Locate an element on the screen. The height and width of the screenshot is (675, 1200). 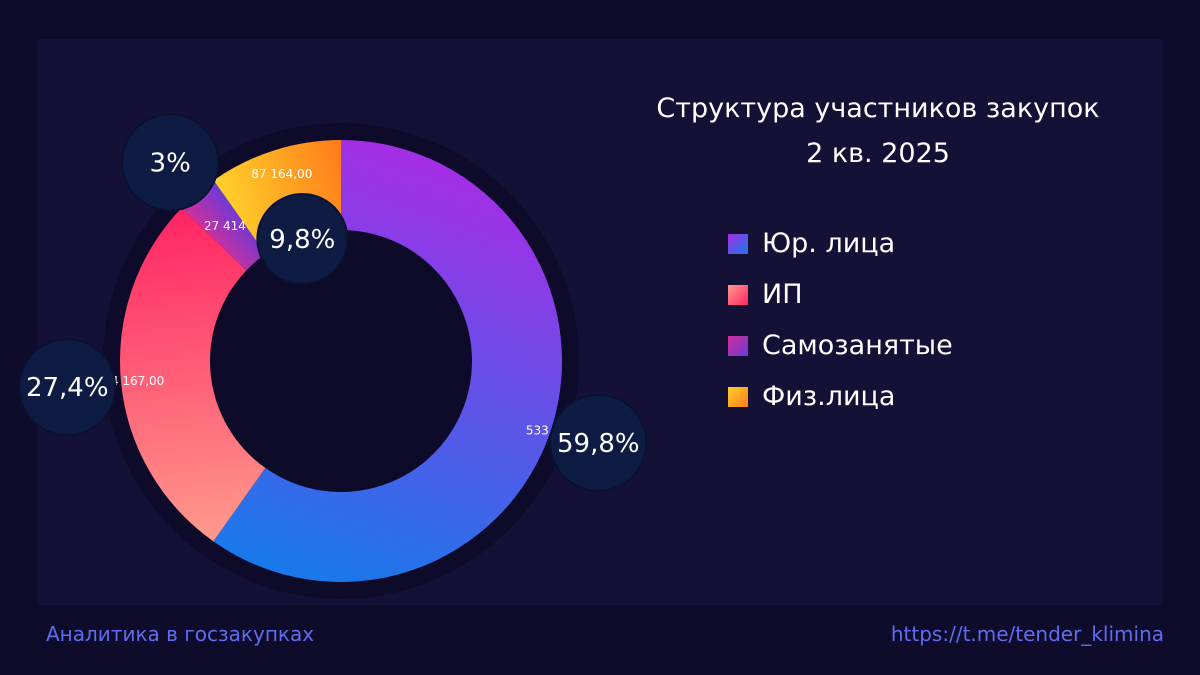
legend-item-физ-лица: Физ.лица is located at coordinates (840, 396).